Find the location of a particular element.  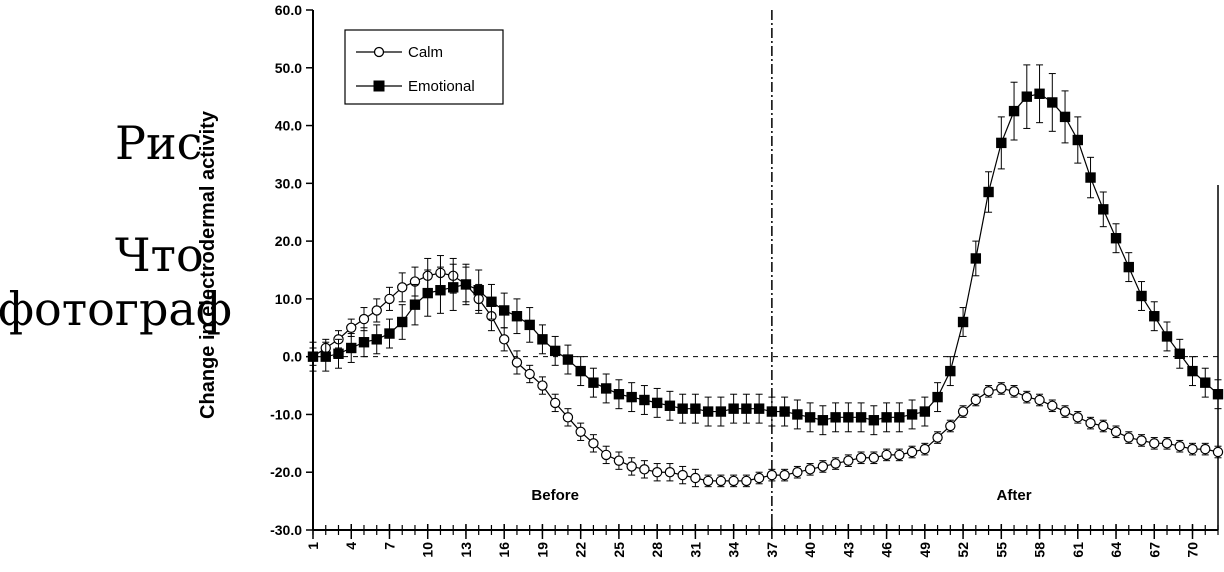

y-tick-label: 40.0 is located at coordinates (288, 126).